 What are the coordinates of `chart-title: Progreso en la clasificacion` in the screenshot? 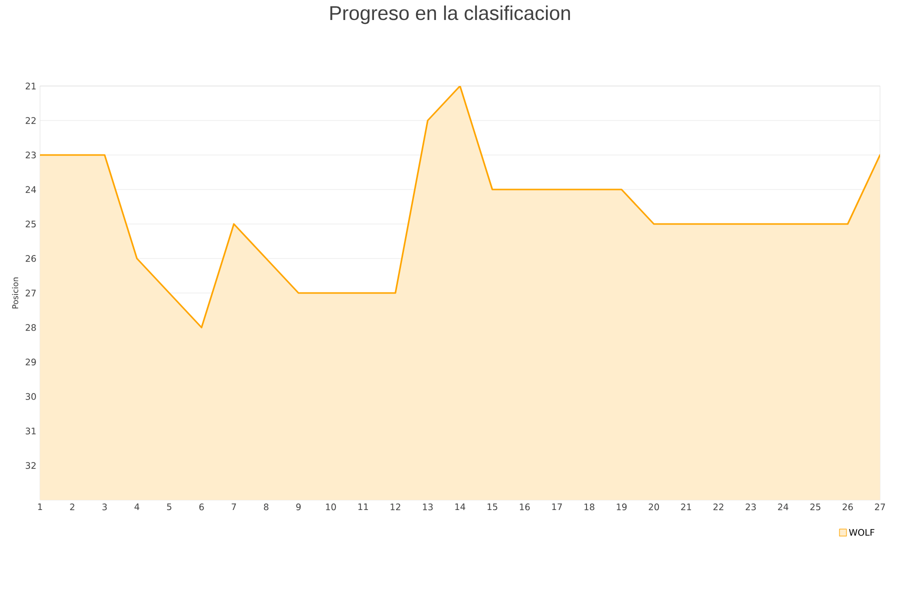 It's located at (450, 15).